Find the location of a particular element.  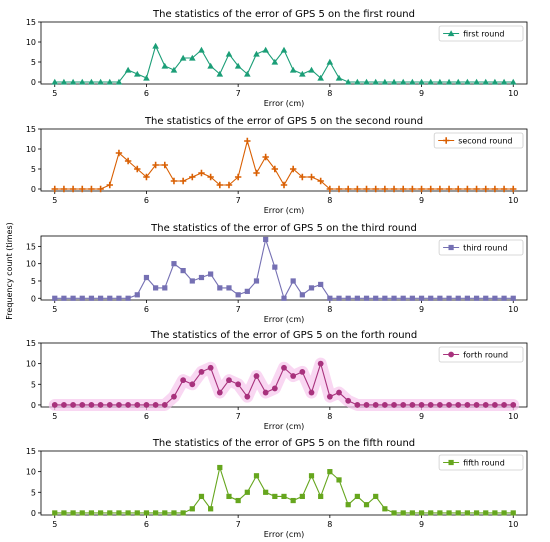

y-tick-label: 5 is located at coordinates (33, 492).